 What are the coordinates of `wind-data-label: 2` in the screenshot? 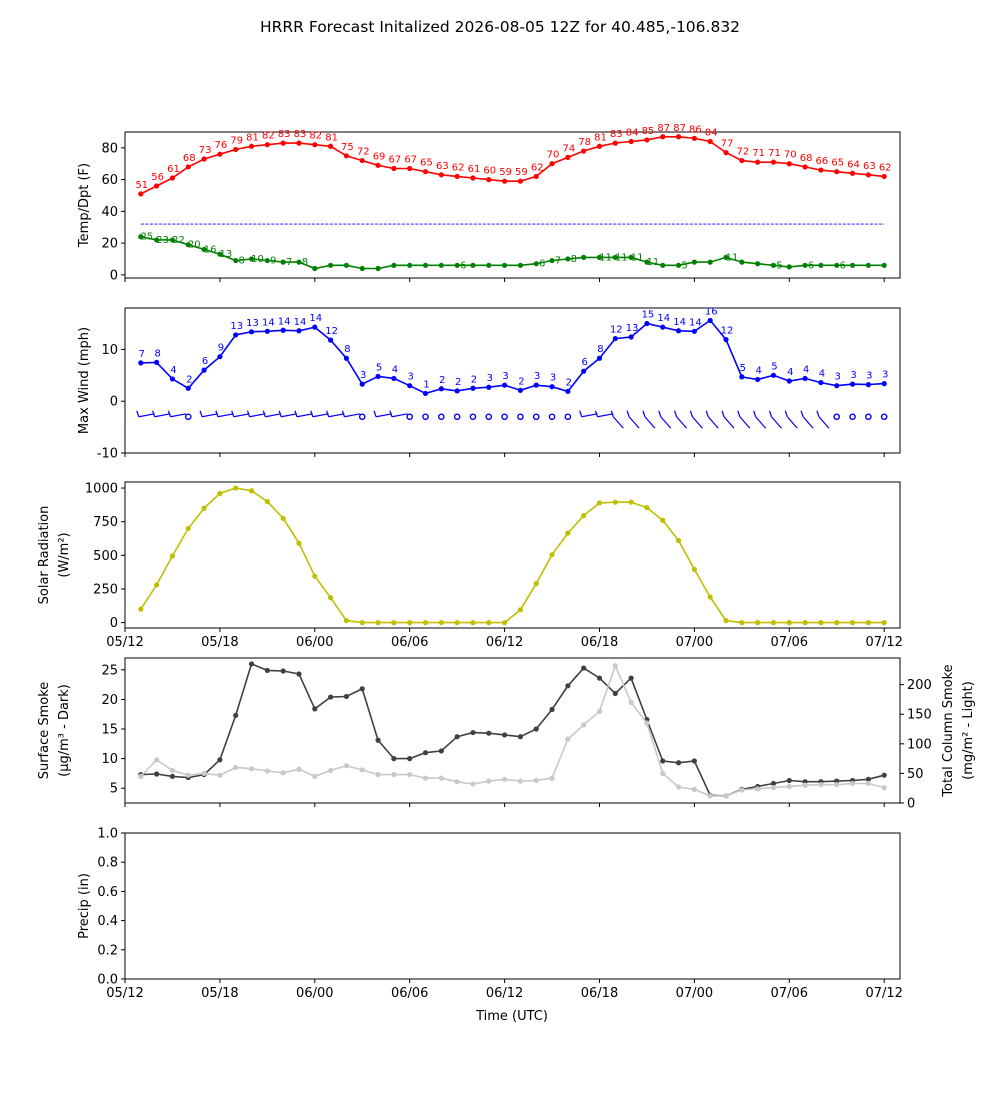 It's located at (474, 379).